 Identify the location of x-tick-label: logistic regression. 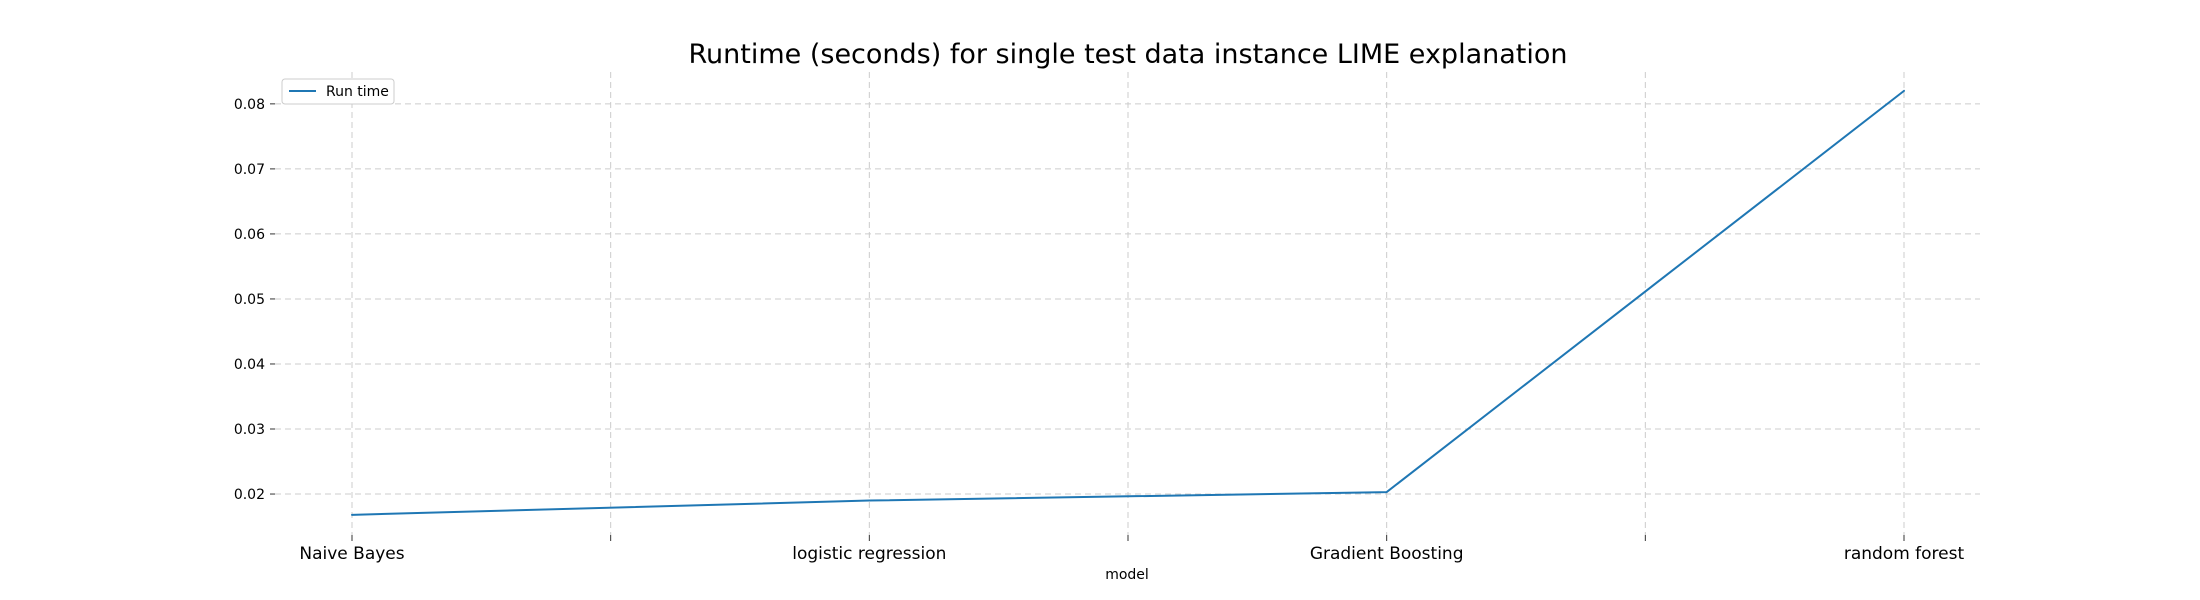
(869, 554).